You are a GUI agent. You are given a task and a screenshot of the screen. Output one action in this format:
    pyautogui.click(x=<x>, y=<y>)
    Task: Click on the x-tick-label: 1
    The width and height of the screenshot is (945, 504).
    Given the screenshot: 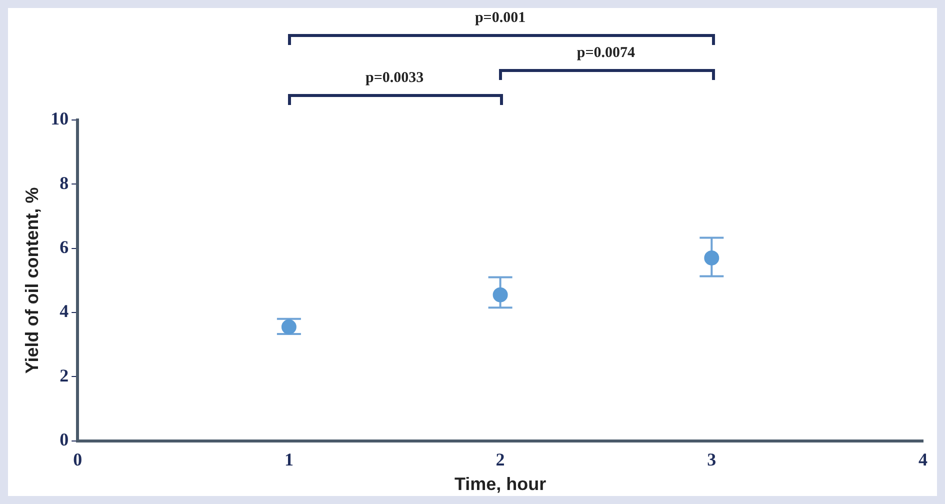 What is the action you would take?
    pyautogui.click(x=289, y=459)
    